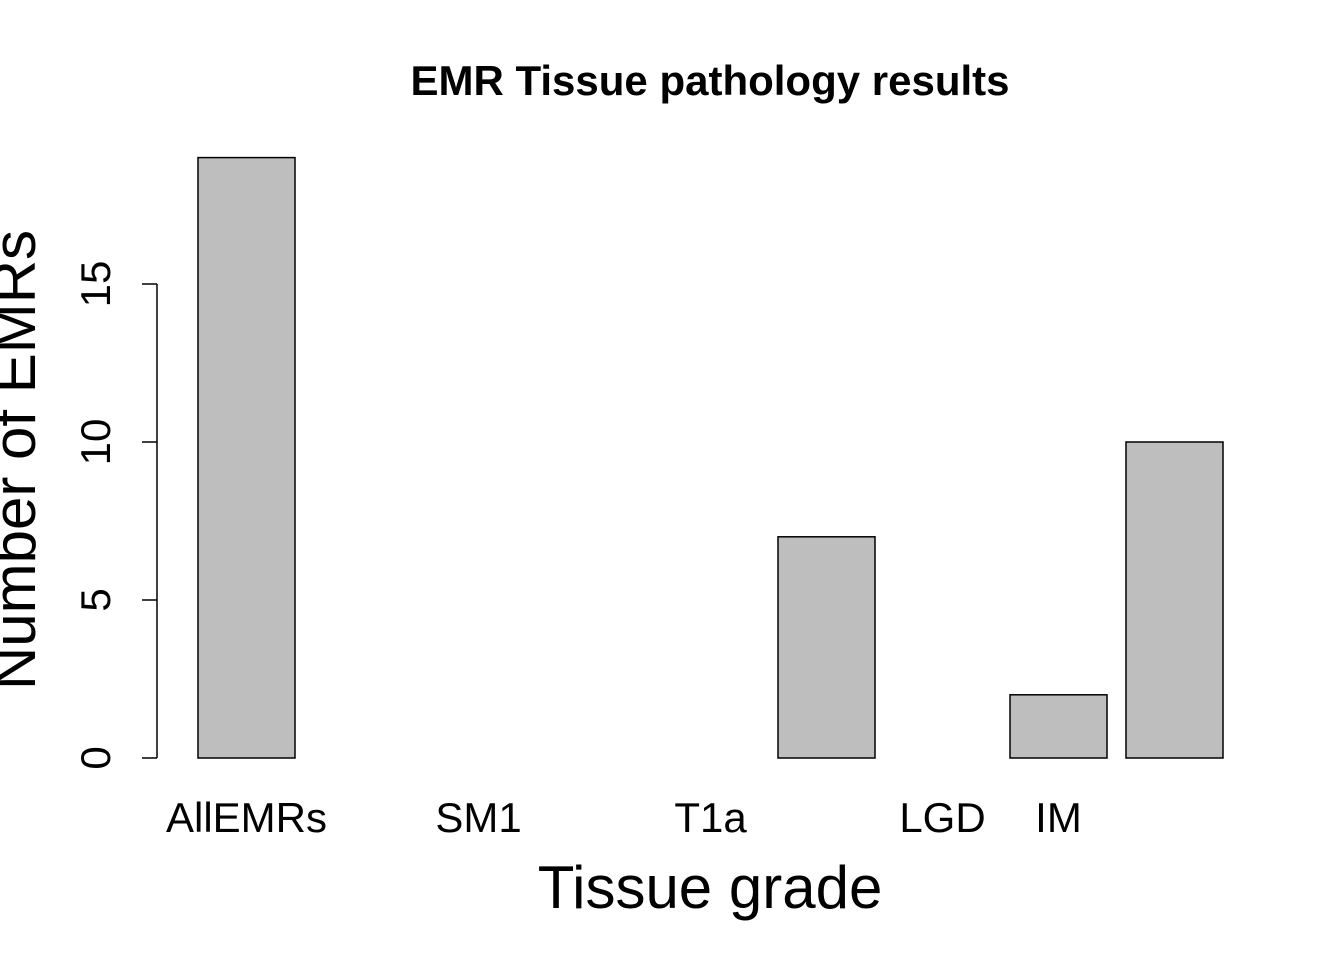 The image size is (1344, 960). I want to click on y-axis-title: Number of EMRs, so click(24, 460).